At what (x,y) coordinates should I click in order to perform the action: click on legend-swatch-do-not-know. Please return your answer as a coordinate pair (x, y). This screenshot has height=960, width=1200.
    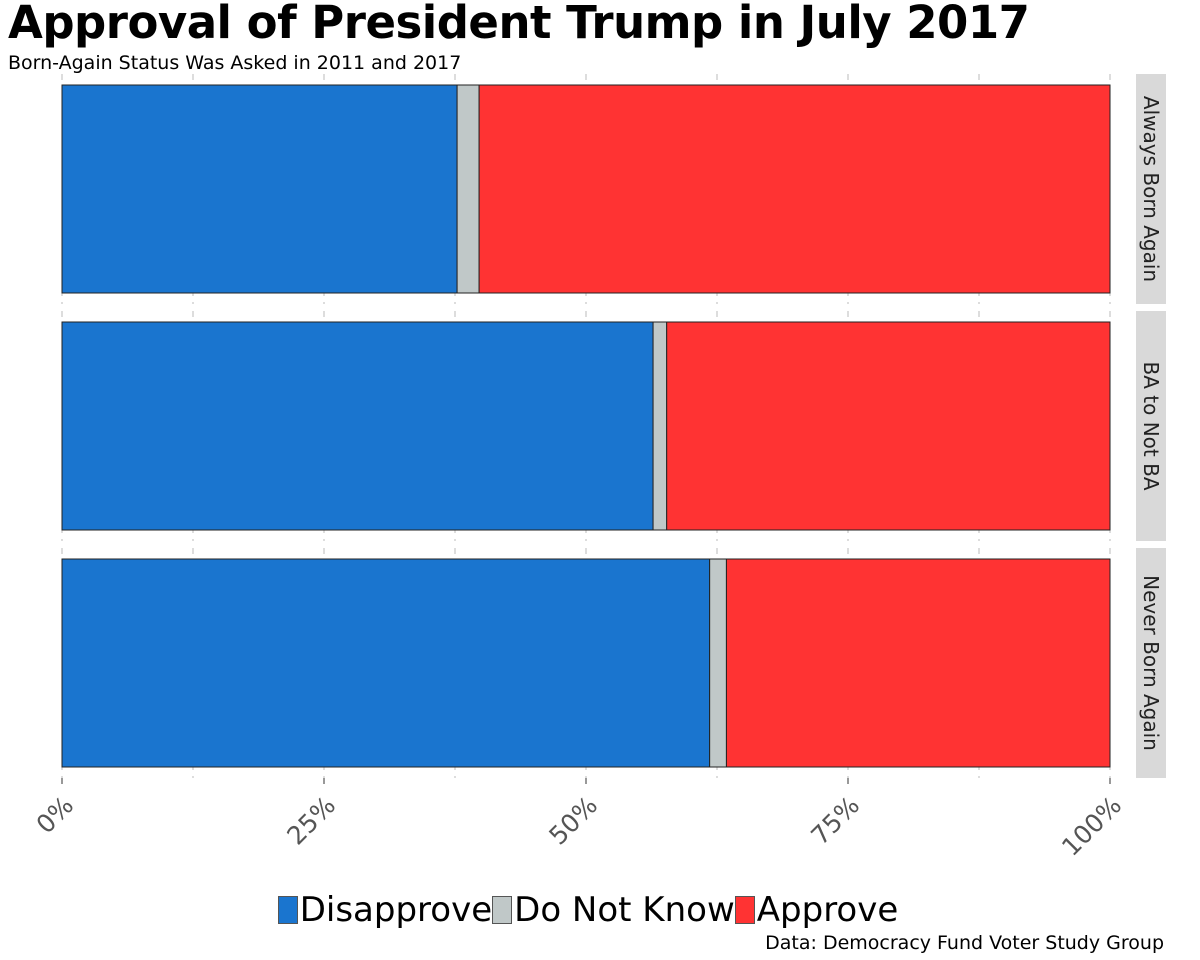
    Looking at the image, I should click on (502, 910).